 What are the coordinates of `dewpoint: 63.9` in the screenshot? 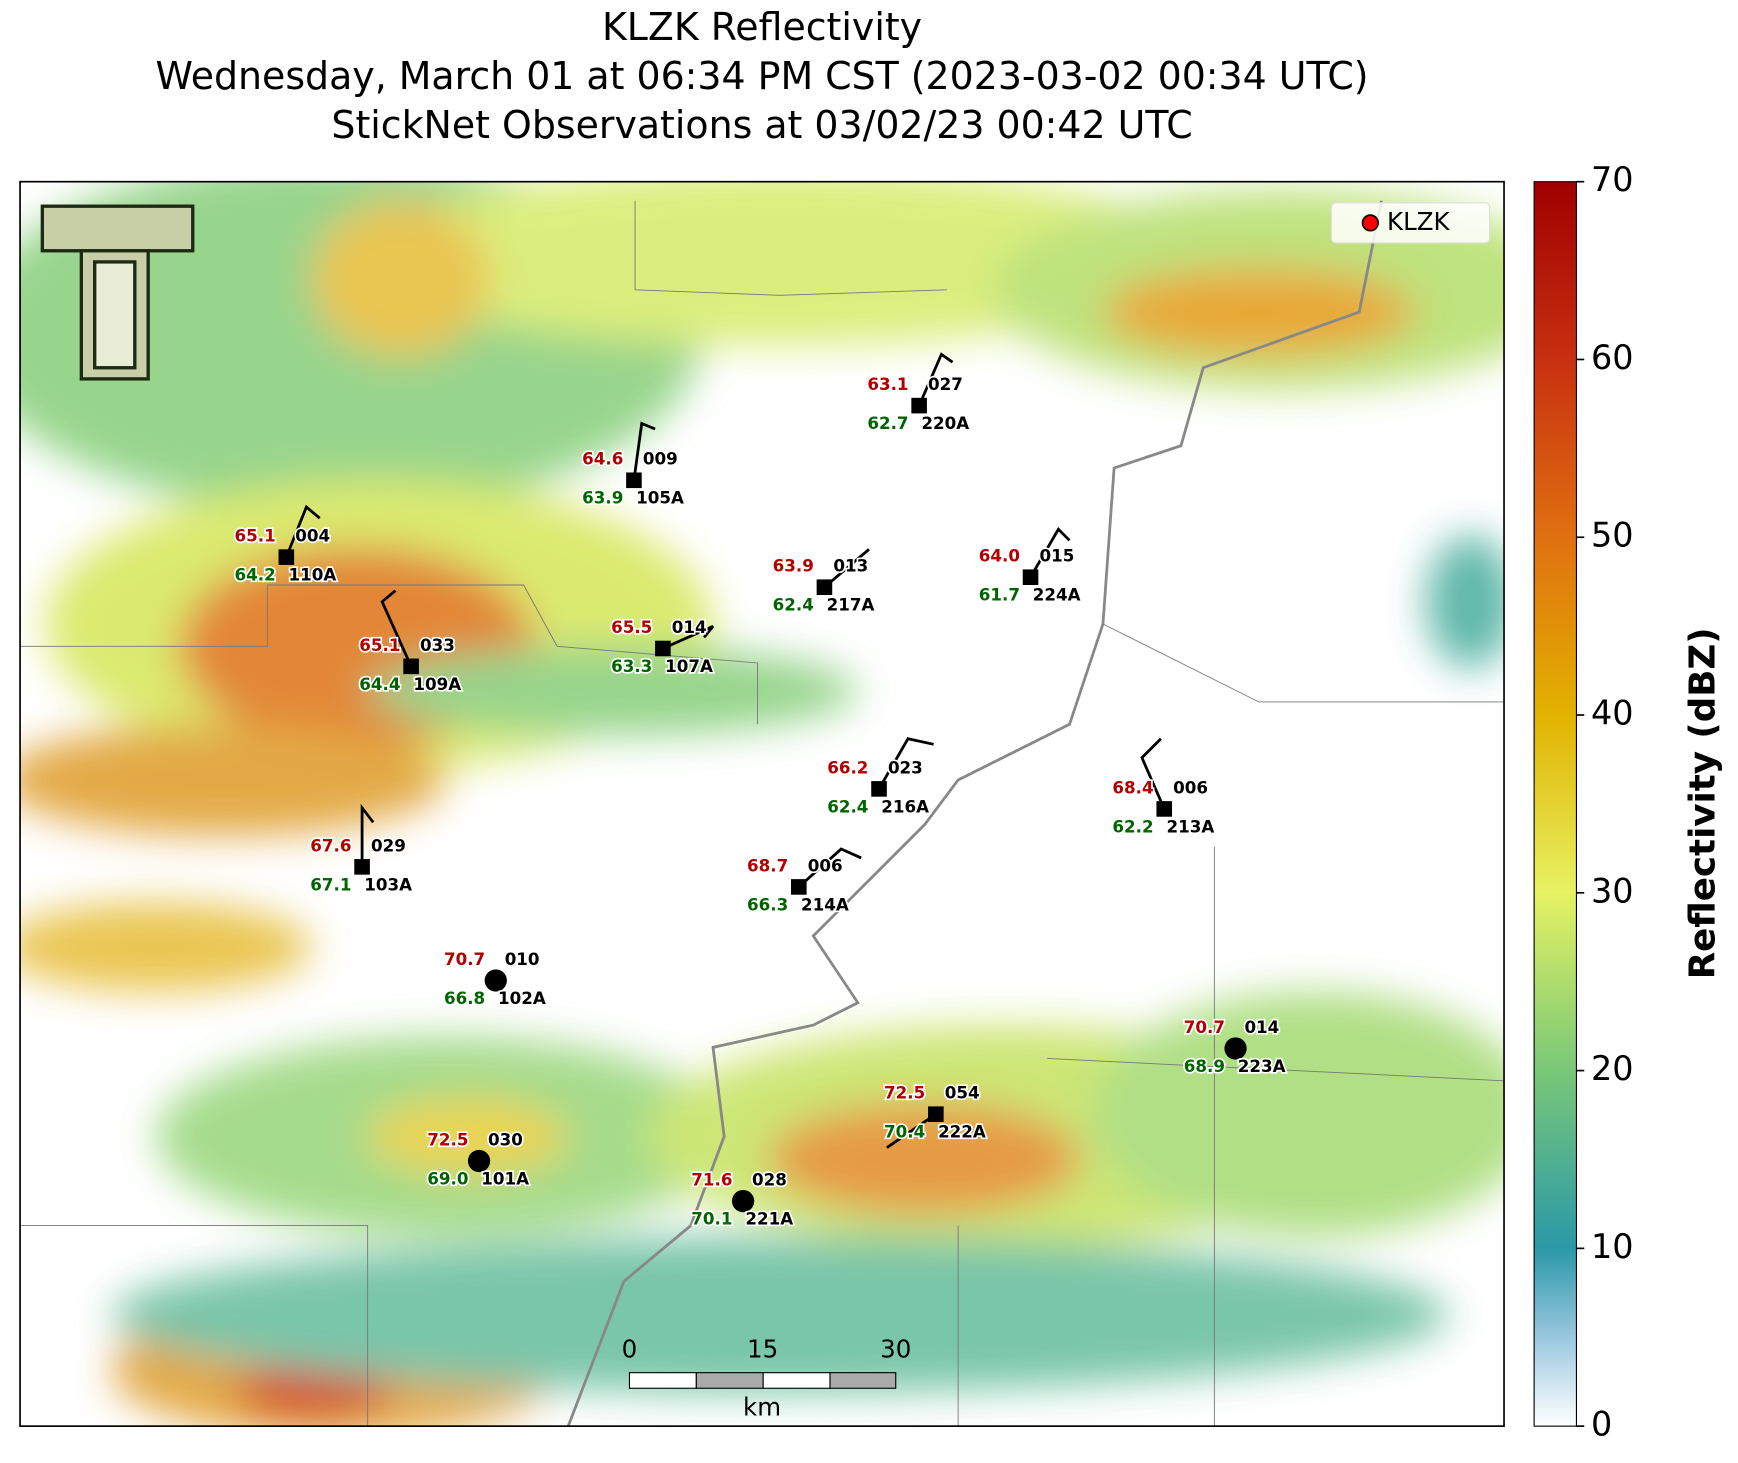 It's located at (602, 498).